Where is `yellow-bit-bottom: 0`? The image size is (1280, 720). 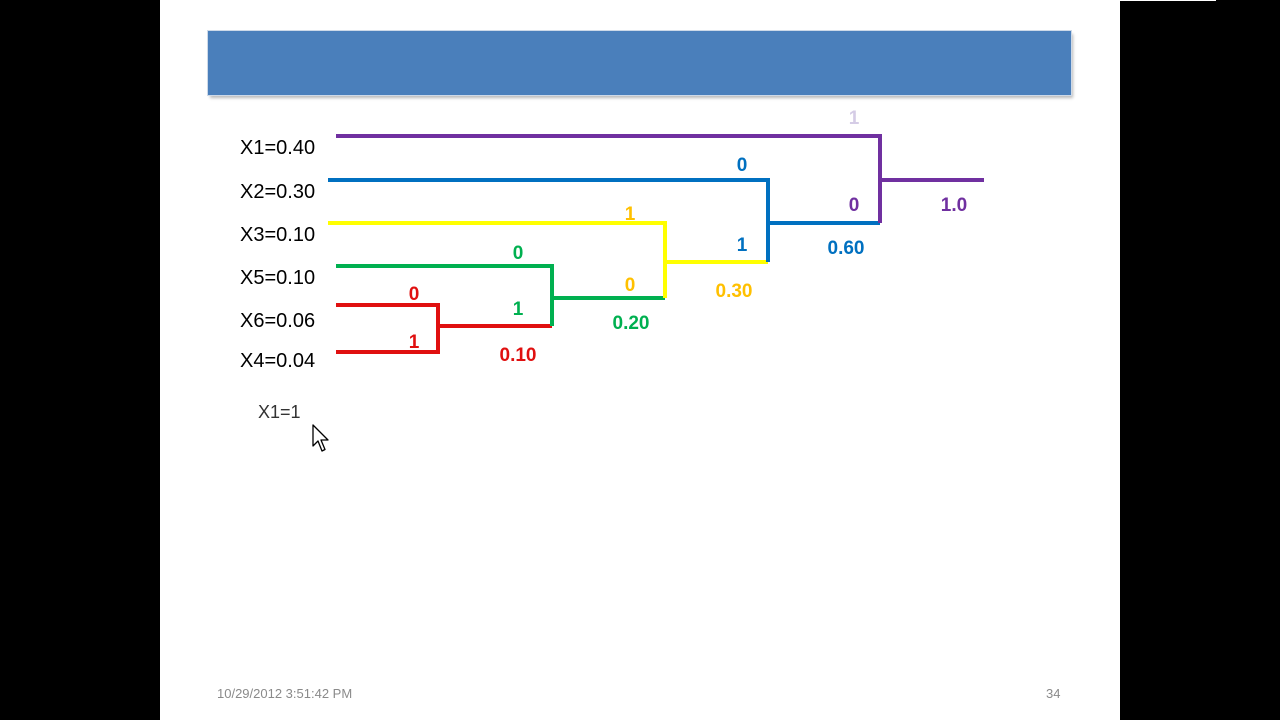
yellow-bit-bottom: 0 is located at coordinates (630, 285).